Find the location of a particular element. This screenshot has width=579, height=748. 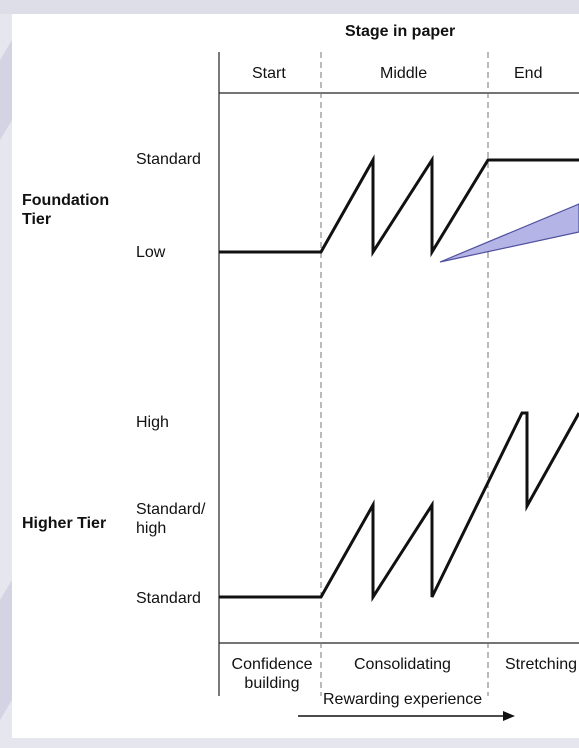

callout-pointer is located at coordinates (509, 233).